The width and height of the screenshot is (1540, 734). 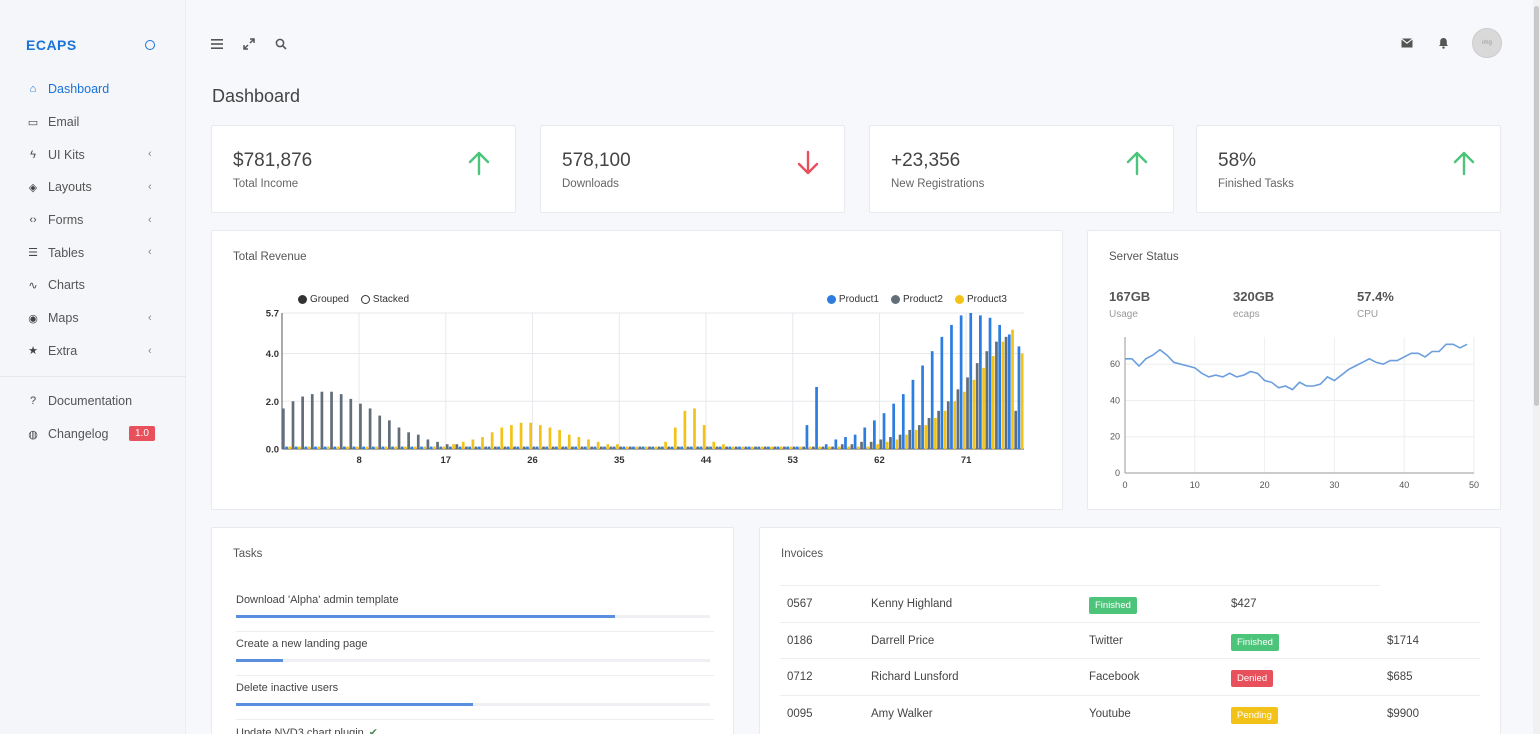 What do you see at coordinates (64, 122) in the screenshot?
I see `sidebar-item-label: Email` at bounding box center [64, 122].